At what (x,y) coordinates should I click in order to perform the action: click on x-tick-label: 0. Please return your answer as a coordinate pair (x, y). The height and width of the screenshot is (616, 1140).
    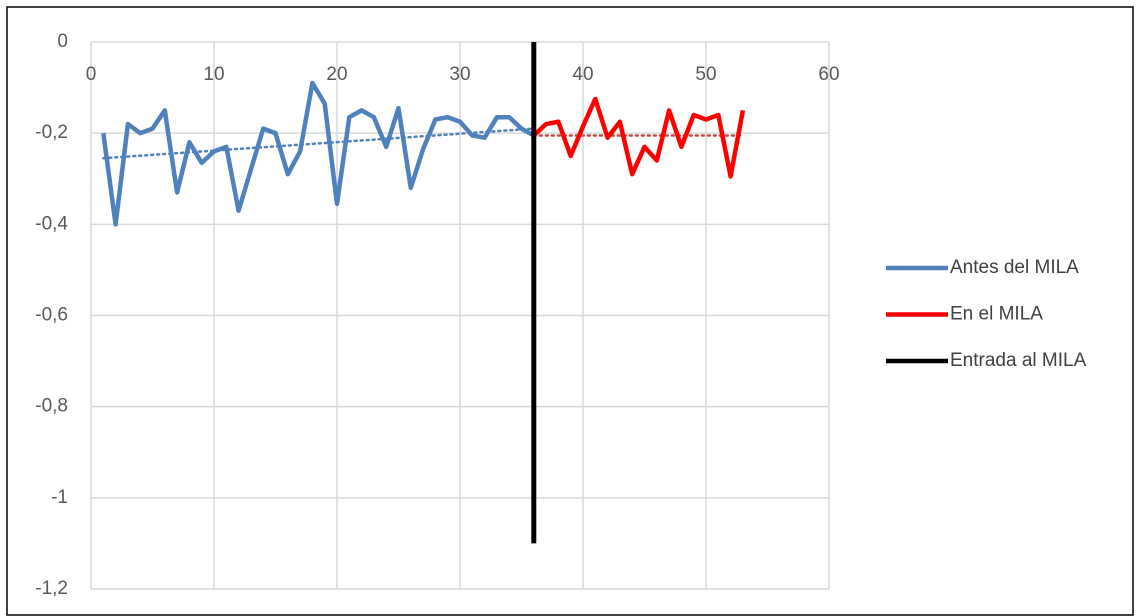
    Looking at the image, I should click on (91, 74).